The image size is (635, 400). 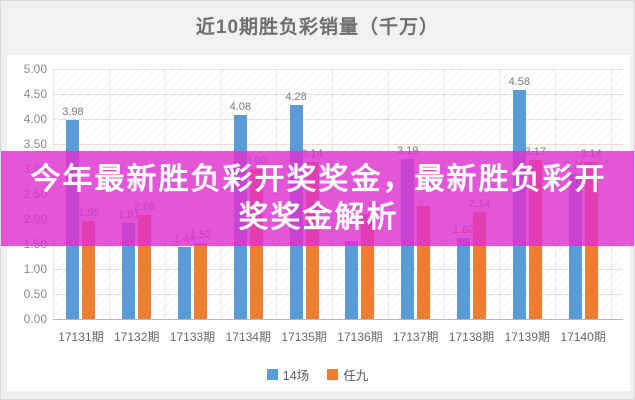 I want to click on bar-label: 3.98, so click(x=73, y=112).